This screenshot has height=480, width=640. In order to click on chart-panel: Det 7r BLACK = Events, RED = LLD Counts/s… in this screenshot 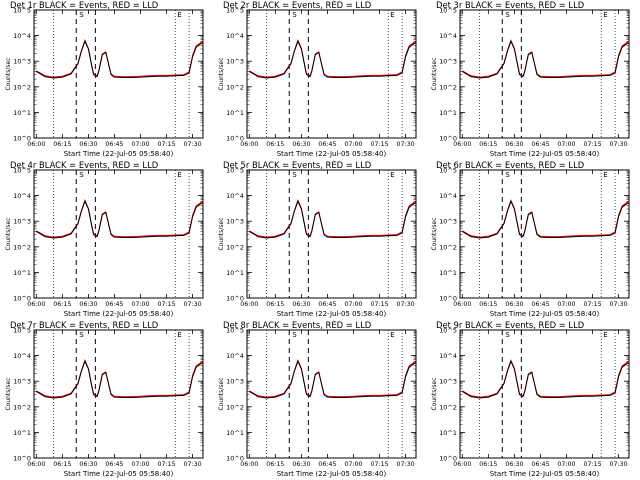, I will do `click(106, 400)`.